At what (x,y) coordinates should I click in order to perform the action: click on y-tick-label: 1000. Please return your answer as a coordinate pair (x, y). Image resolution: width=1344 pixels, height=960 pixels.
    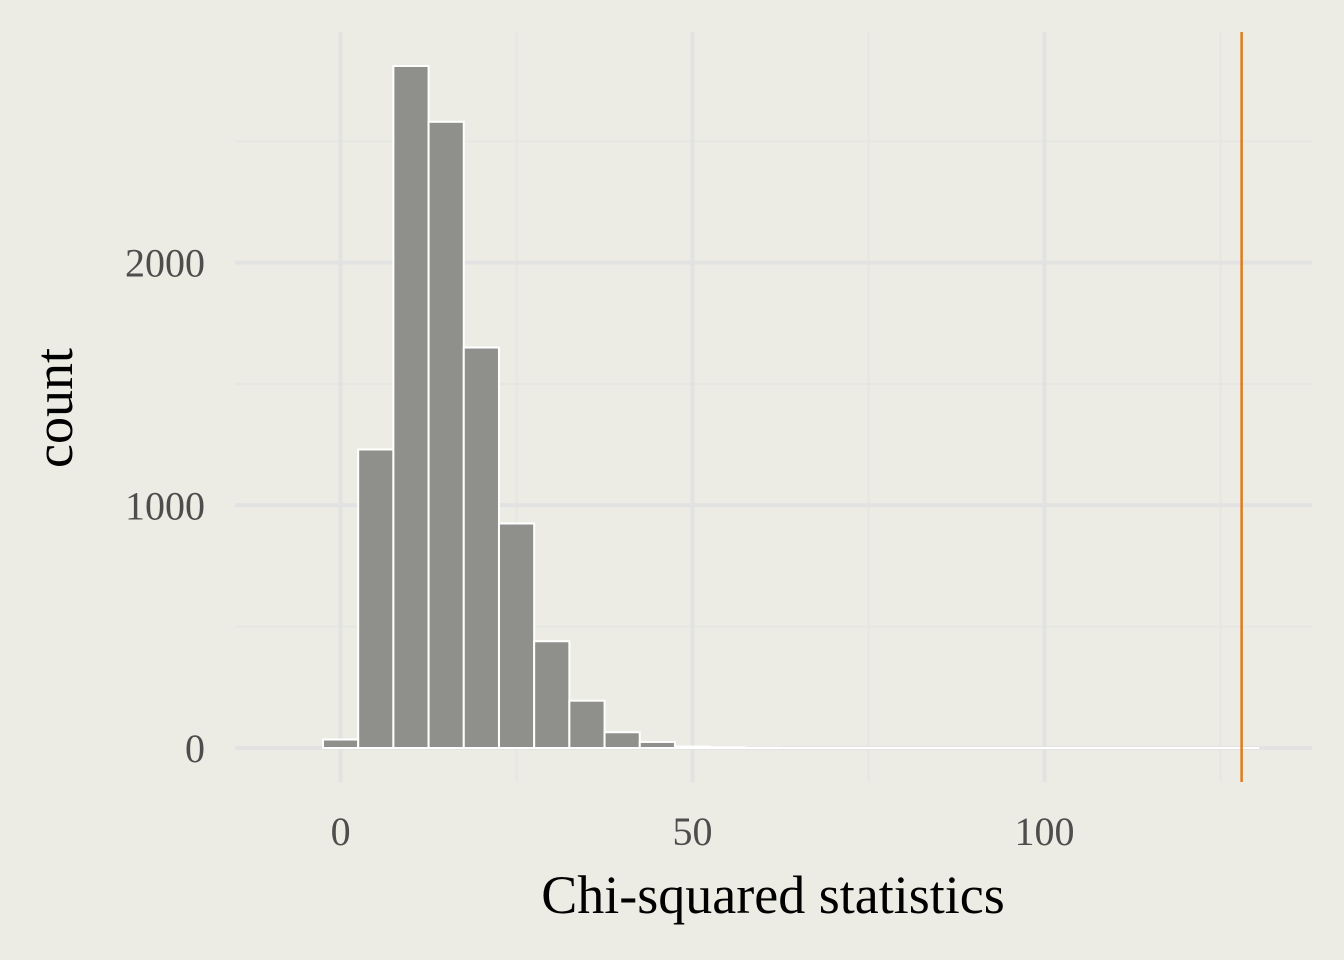
    Looking at the image, I should click on (165, 505).